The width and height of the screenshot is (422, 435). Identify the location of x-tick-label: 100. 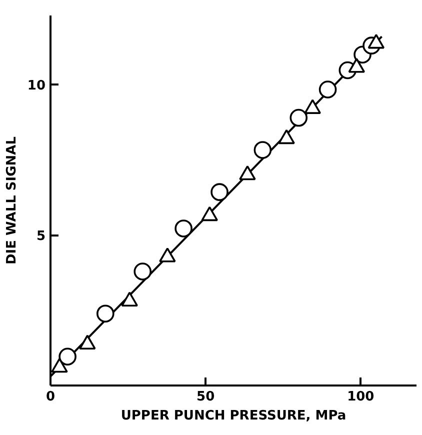
(360, 397).